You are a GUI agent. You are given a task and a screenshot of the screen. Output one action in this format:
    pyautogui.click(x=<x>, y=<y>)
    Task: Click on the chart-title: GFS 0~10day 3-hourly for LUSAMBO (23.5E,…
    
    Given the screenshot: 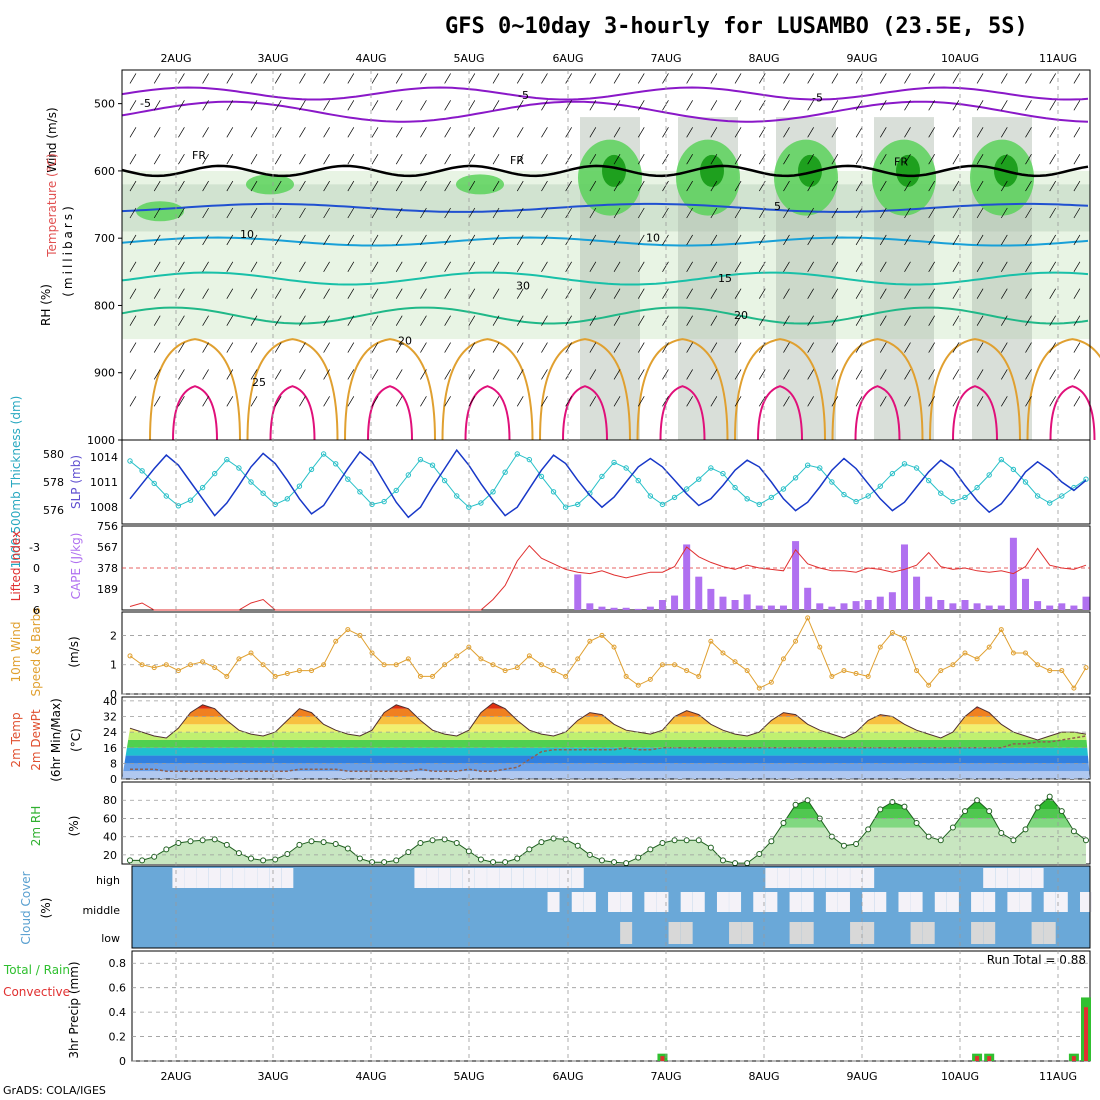 What is the action you would take?
    pyautogui.click(x=736, y=26)
    